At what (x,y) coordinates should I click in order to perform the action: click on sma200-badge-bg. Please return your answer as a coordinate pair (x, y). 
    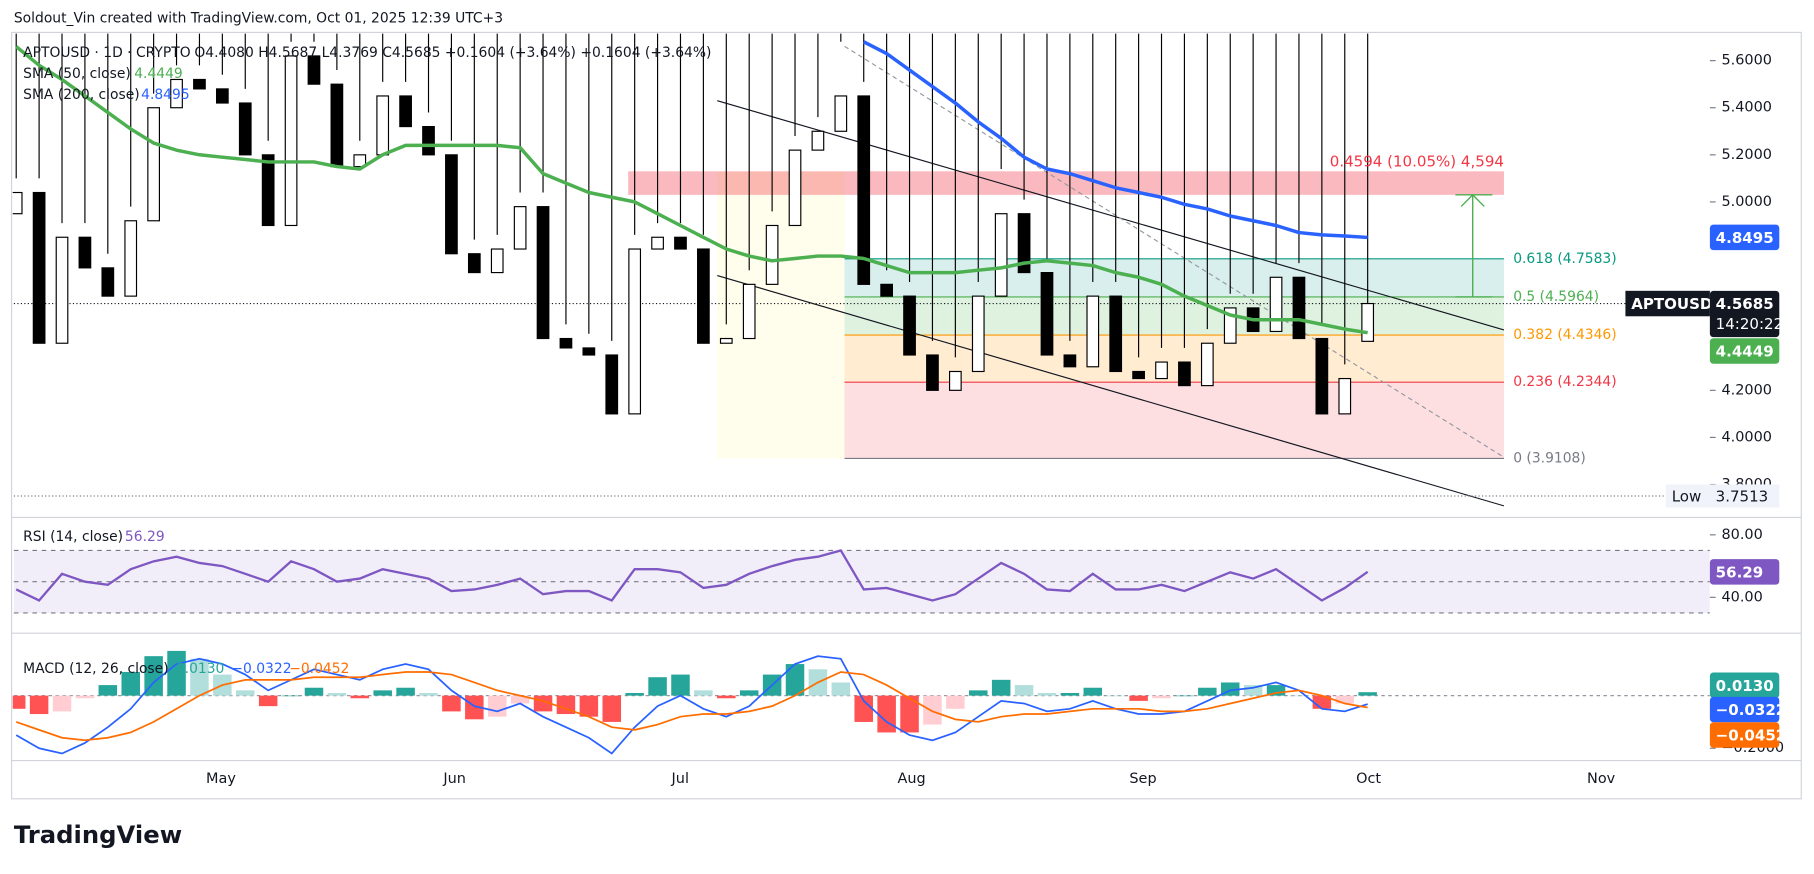
    Looking at the image, I should click on (1744, 237).